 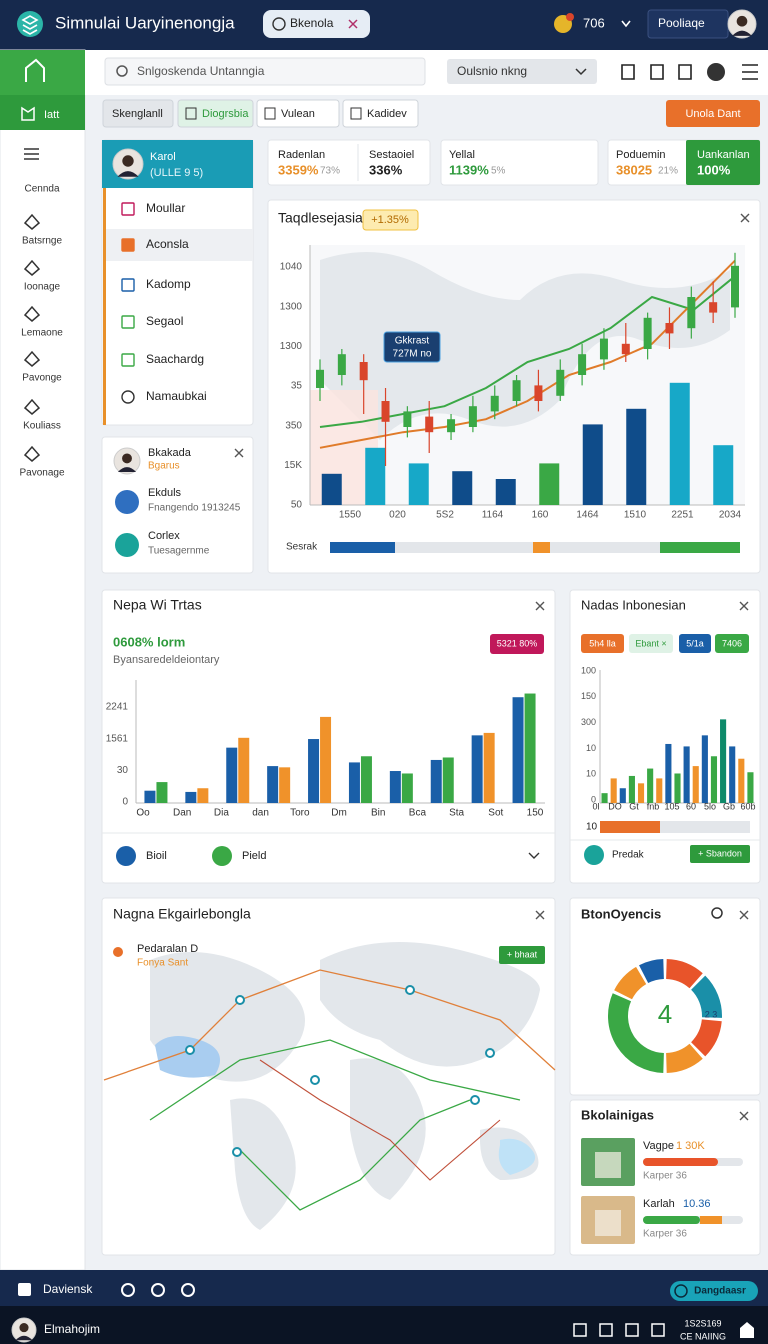 I want to click on tab-icon, so click(x=279, y=24).